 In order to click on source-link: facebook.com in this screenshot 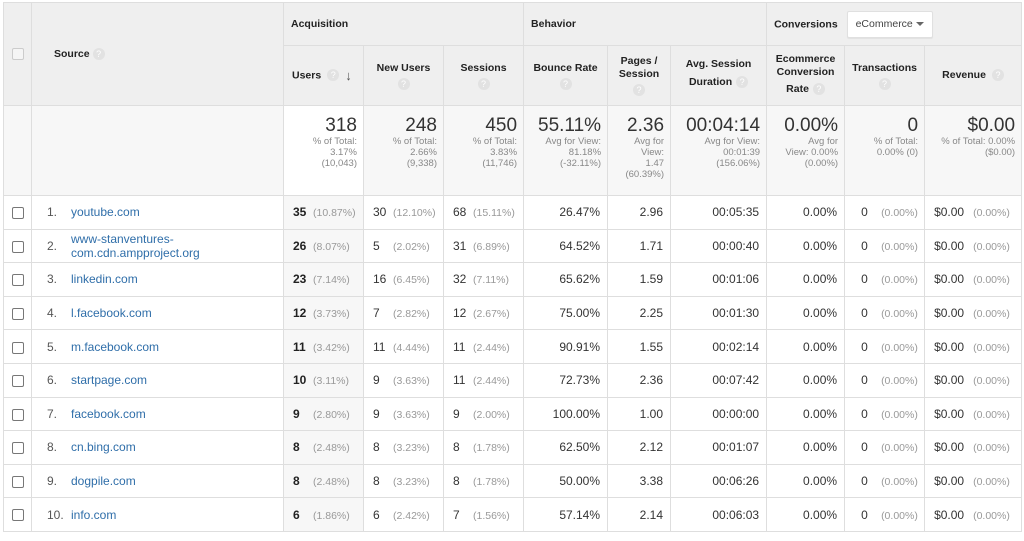, I will do `click(108, 414)`.